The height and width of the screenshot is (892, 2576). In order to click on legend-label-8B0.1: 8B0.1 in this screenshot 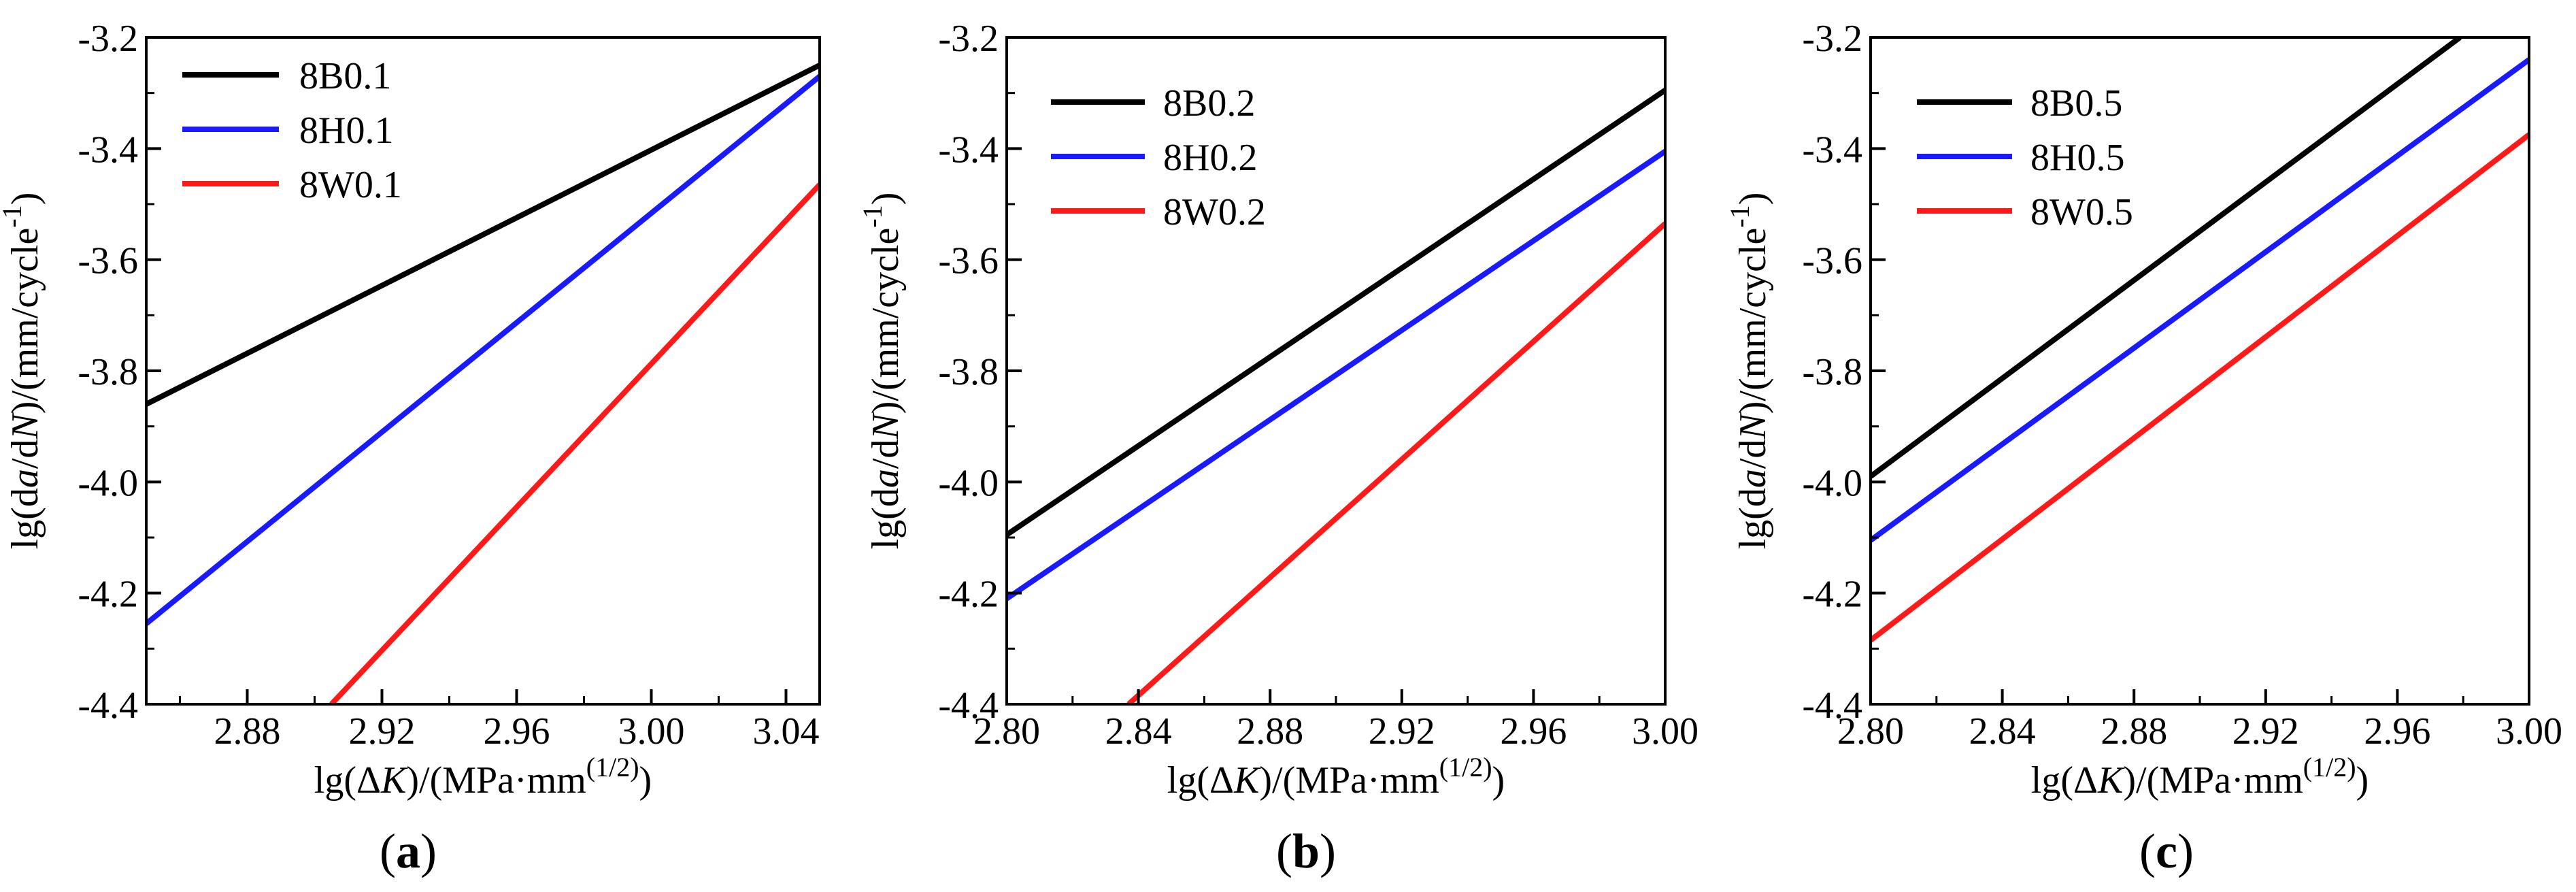, I will do `click(345, 76)`.